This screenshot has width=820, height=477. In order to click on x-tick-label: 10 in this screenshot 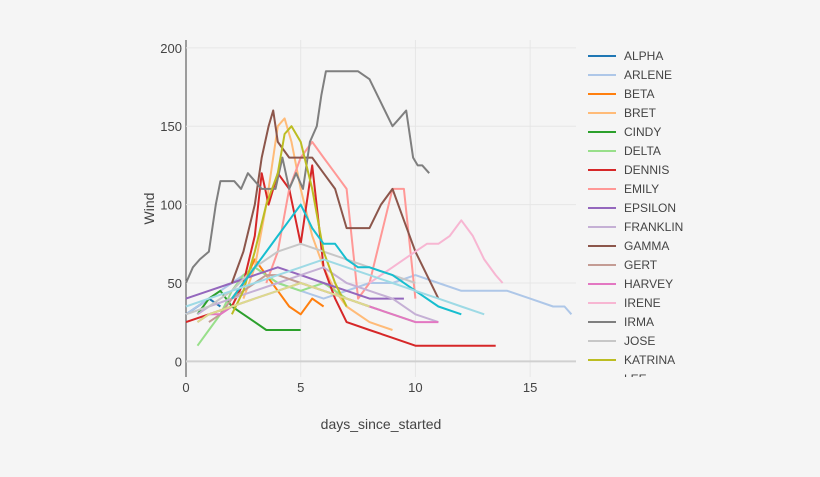, I will do `click(415, 387)`.